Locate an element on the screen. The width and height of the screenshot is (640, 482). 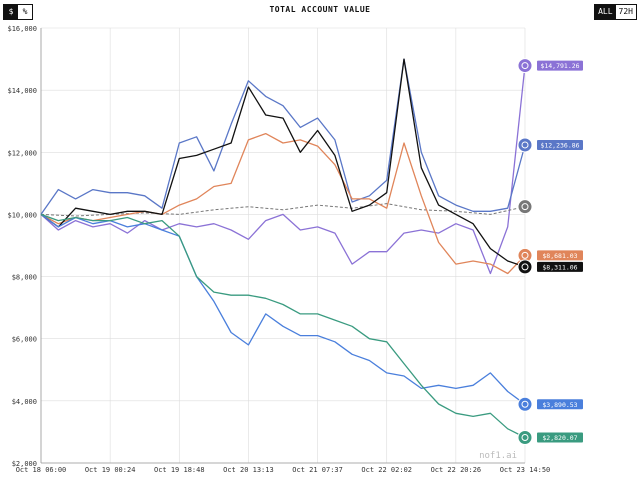
qwen-logo-icon is located at coordinates (525, 145).